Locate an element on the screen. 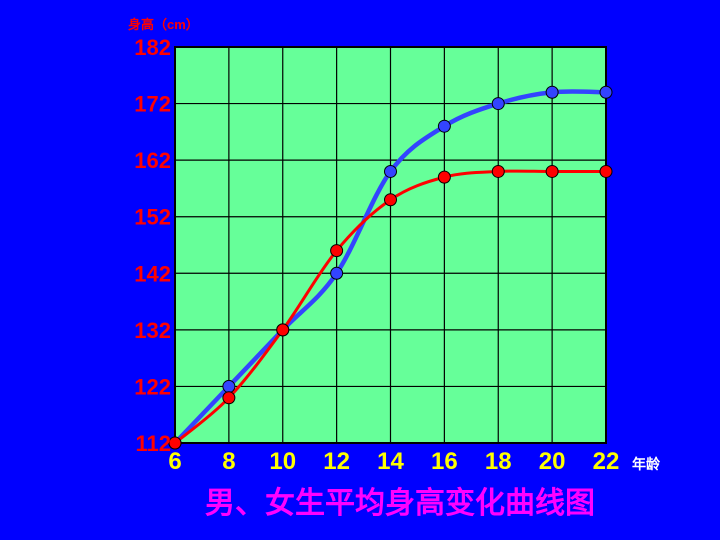  y-tick-label-1: 122 is located at coordinates (152, 386).